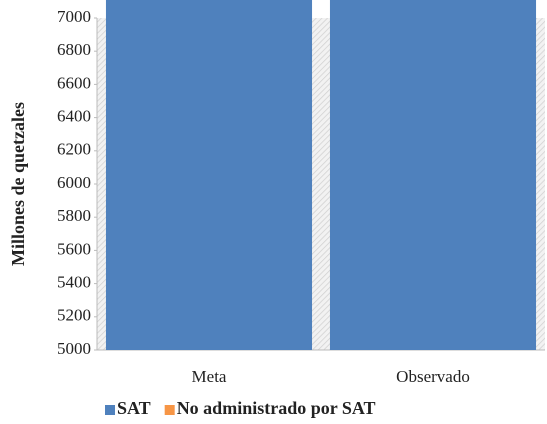  Describe the element at coordinates (74, 149) in the screenshot. I see `y-tick-label: 6200` at that location.